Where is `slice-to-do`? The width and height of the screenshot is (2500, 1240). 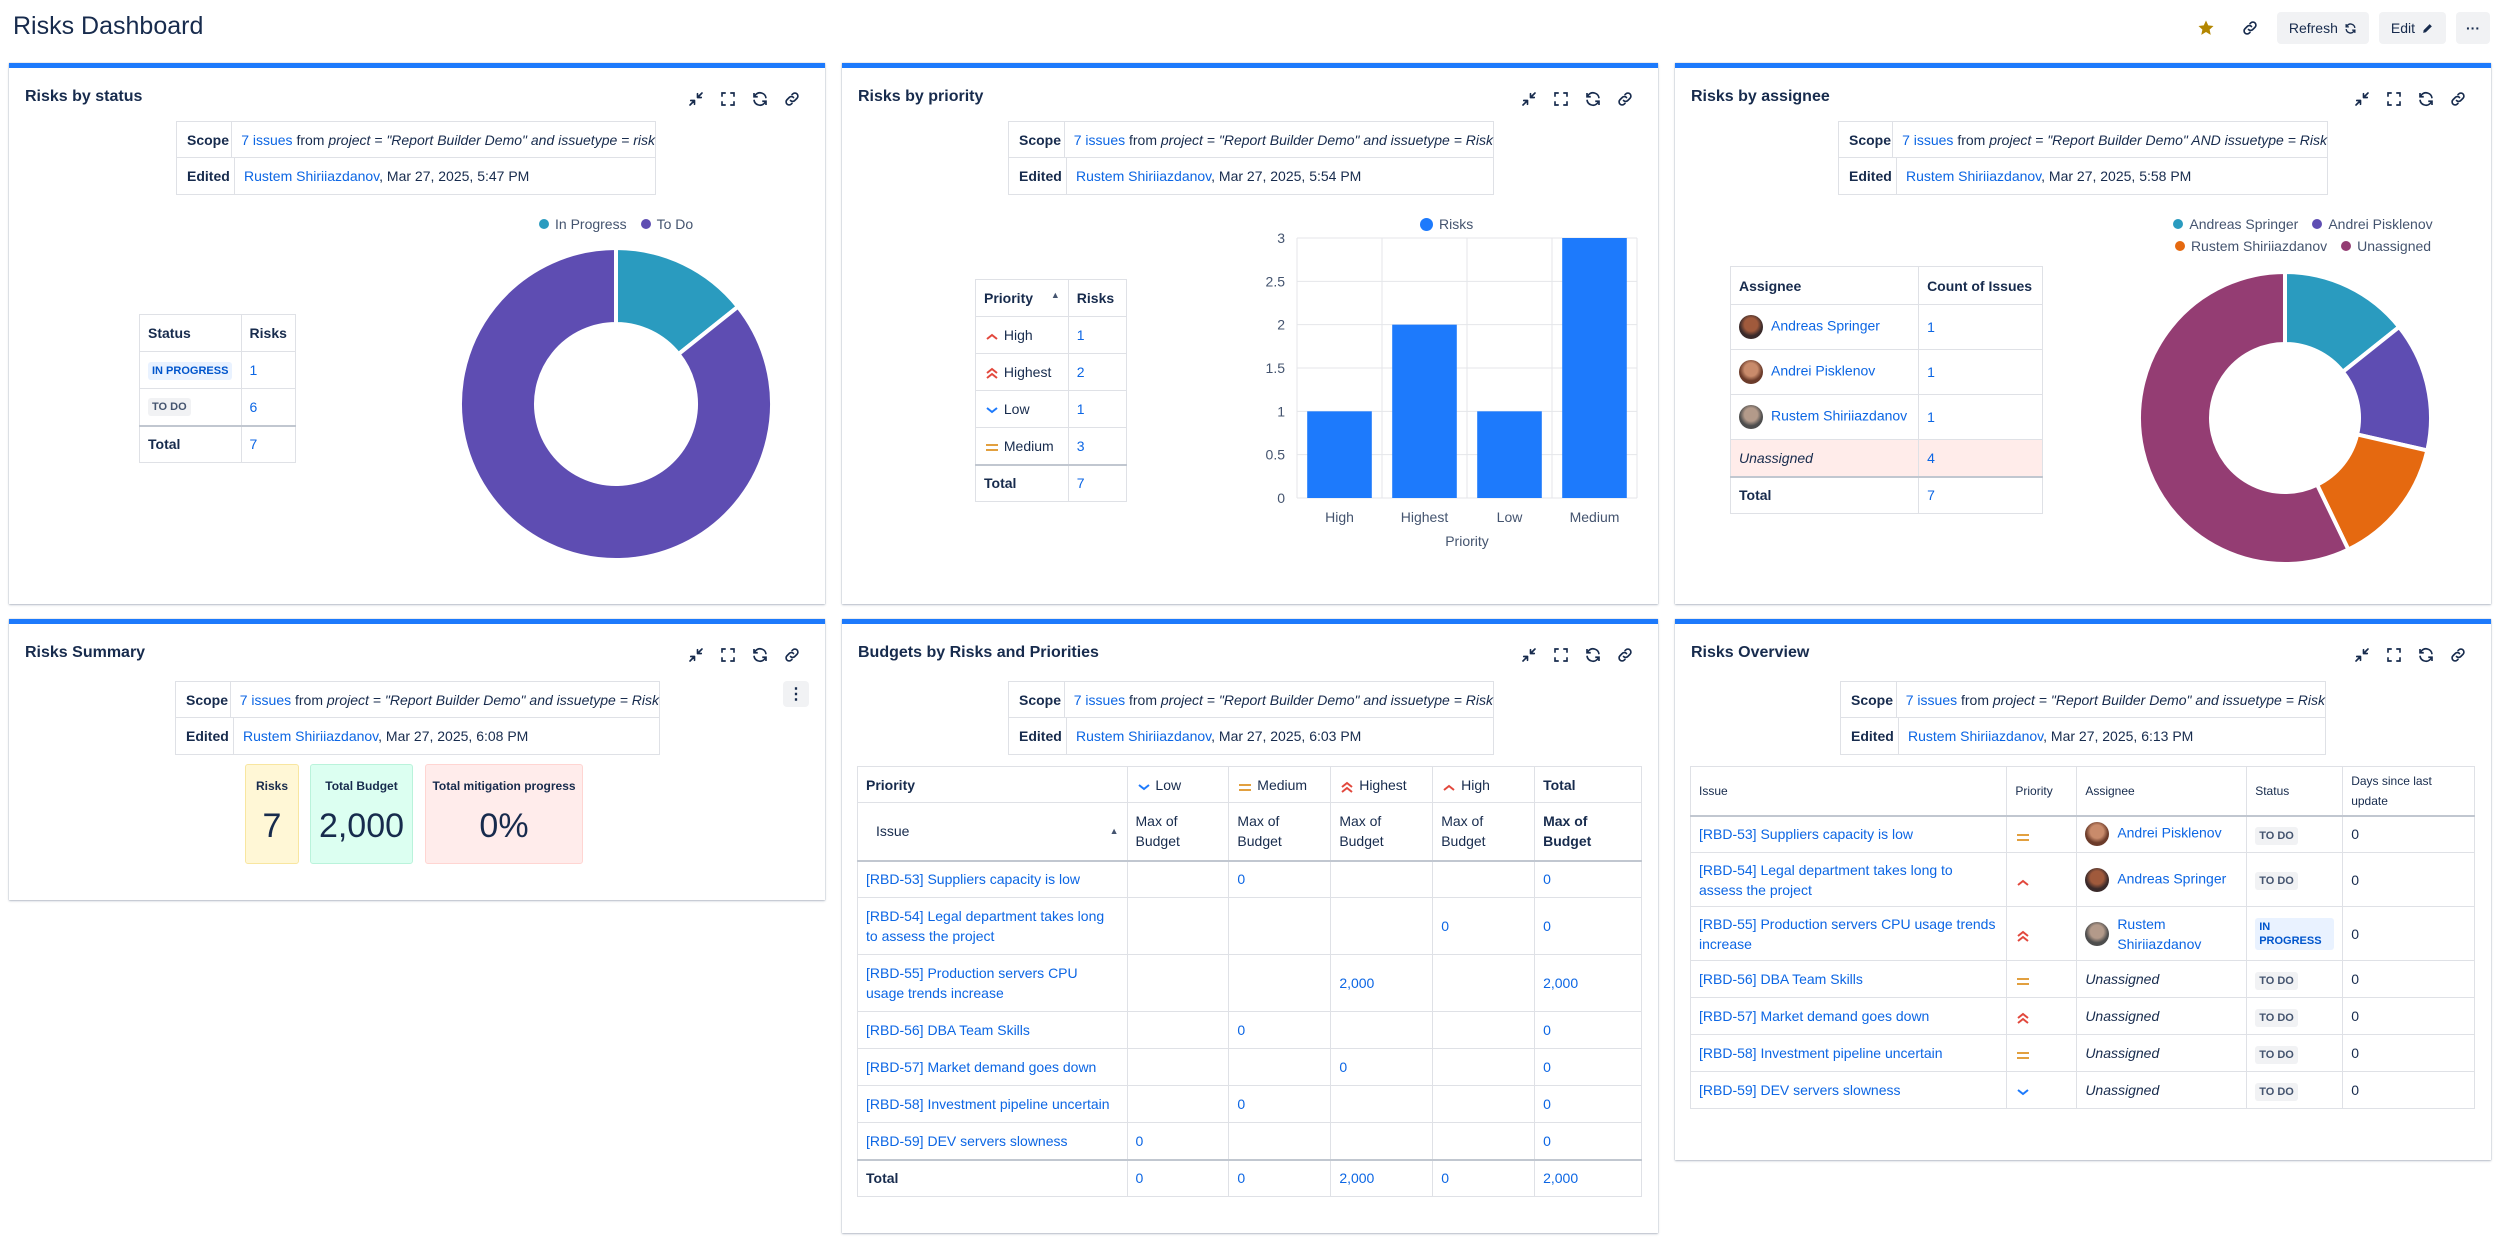
slice-to-do is located at coordinates (616, 403).